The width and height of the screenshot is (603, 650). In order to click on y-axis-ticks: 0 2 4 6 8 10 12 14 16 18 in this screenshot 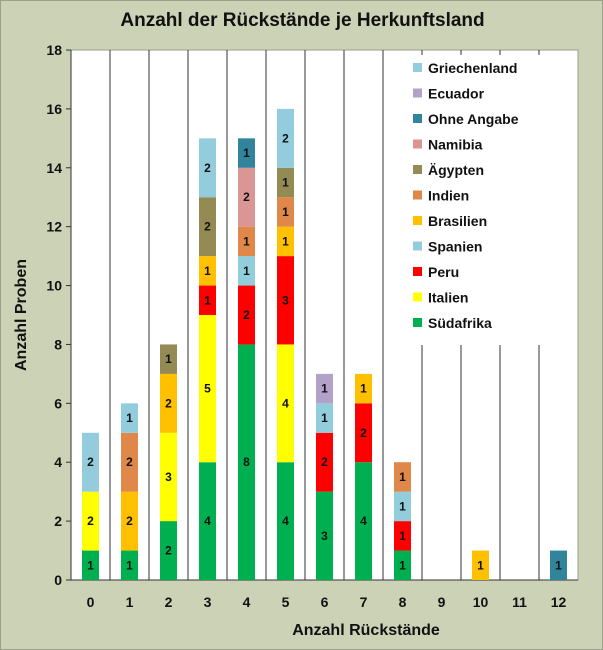, I will do `click(58, 315)`.